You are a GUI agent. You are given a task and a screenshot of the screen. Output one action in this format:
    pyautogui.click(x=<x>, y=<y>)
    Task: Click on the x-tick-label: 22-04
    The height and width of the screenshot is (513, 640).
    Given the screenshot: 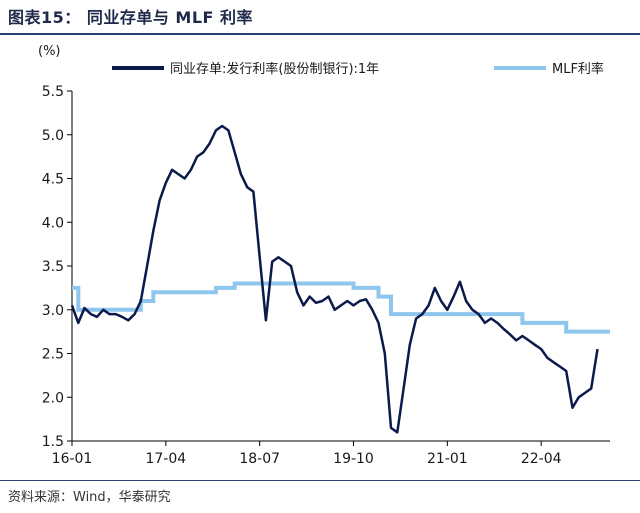 What is the action you would take?
    pyautogui.click(x=541, y=459)
    